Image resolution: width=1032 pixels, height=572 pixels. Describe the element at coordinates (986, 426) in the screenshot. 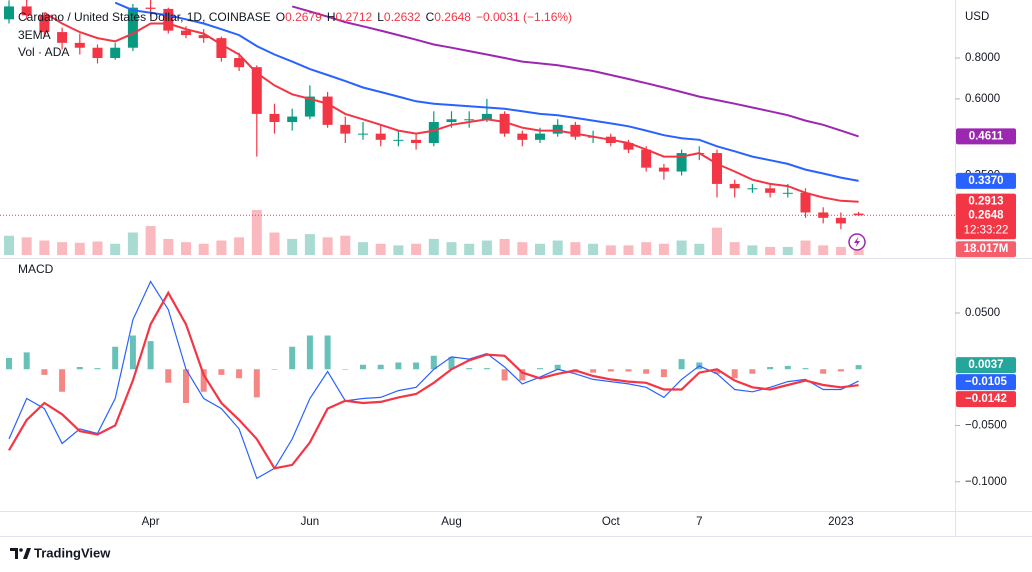

I see `y-tick-label: −0.0500` at that location.